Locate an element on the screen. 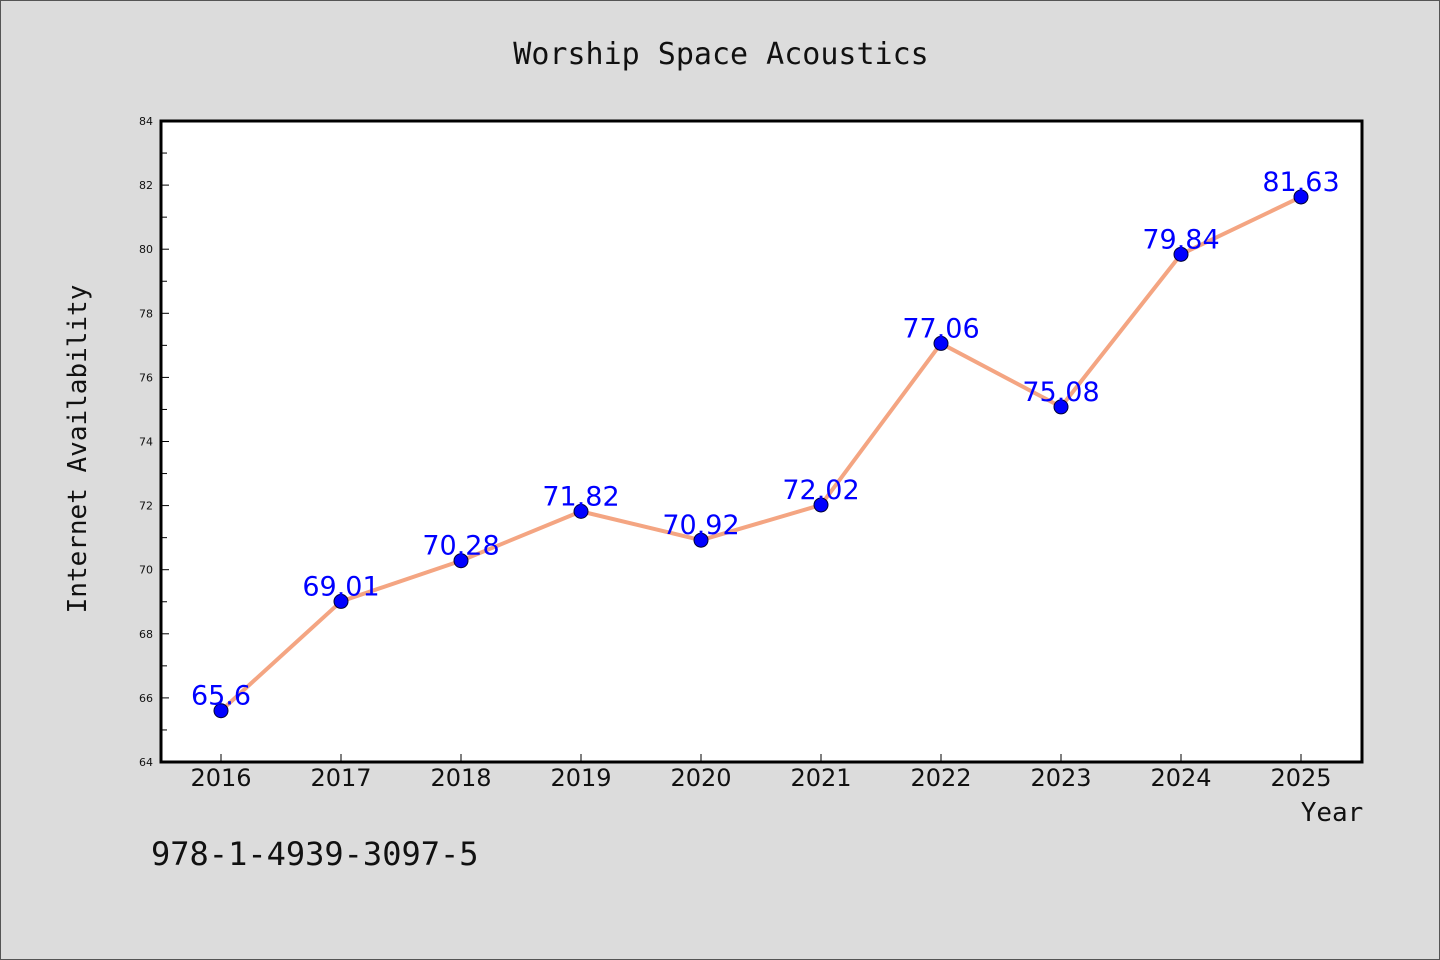 This screenshot has width=1440, height=960. y-tick-label: 84 is located at coordinates (146, 121).